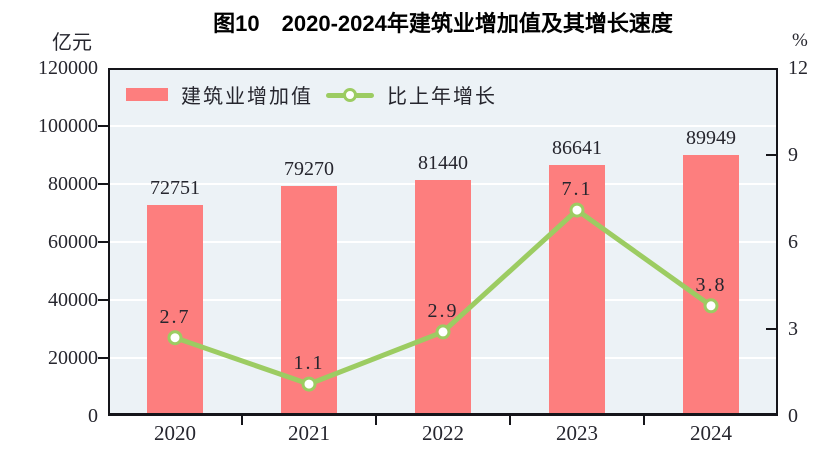 Image resolution: width=832 pixels, height=461 pixels. I want to click on x-axis-label-2022: 2022, so click(443, 433).